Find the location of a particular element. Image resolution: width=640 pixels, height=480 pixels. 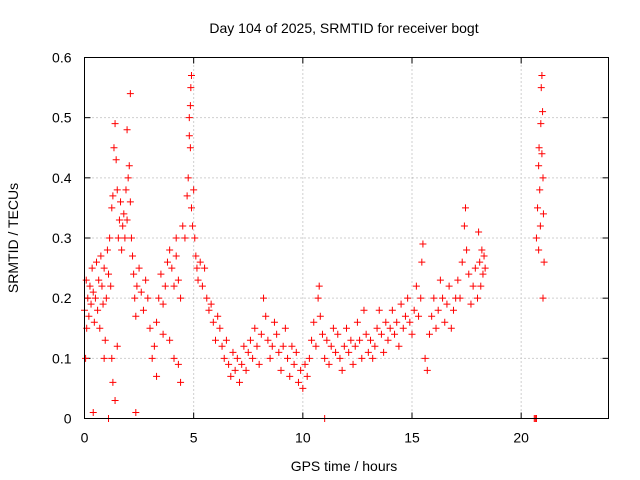

y-tick-label: 0.2 is located at coordinates (62, 298).